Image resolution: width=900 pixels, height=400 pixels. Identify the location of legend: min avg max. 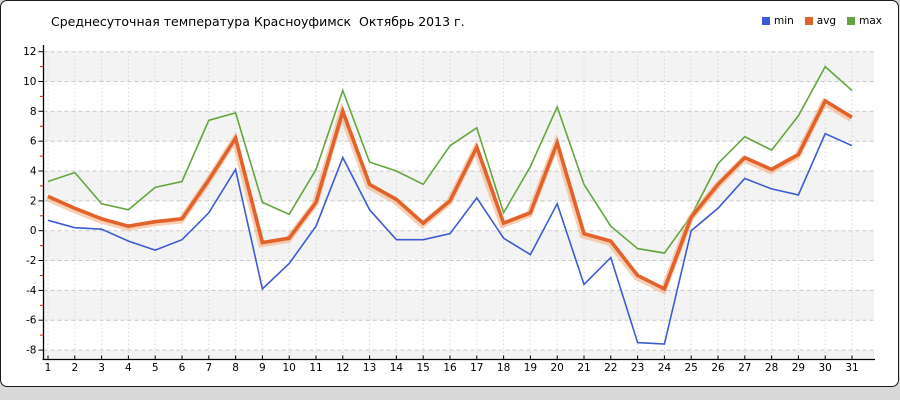
(821, 21).